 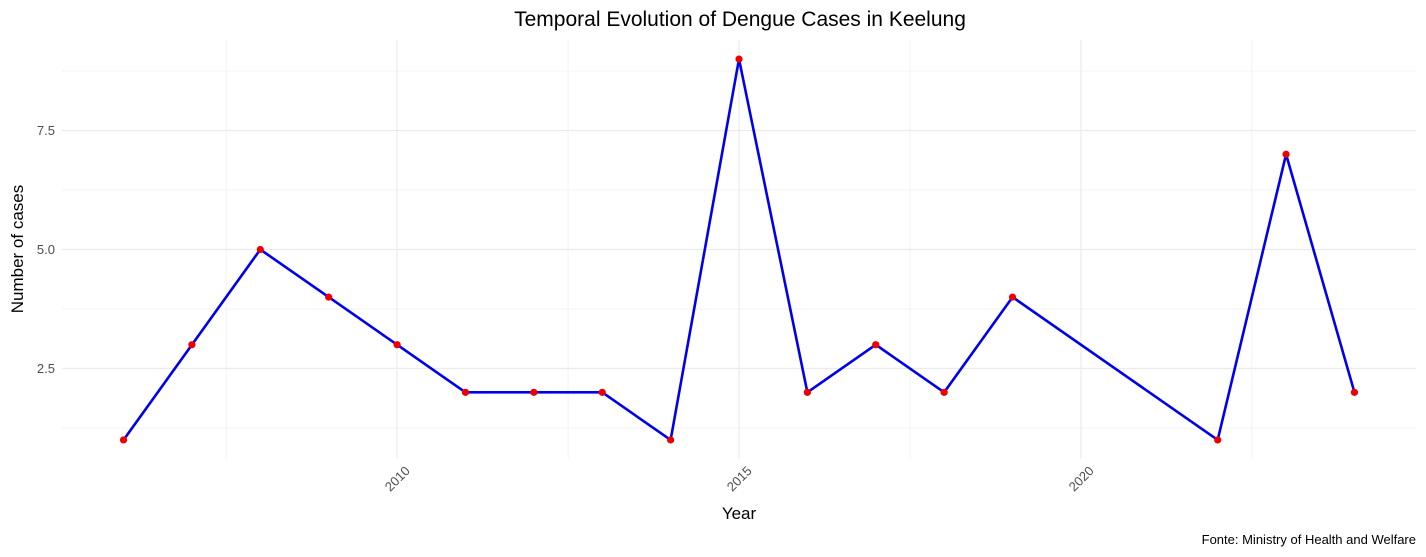 I want to click on x-axis-title: Year, so click(x=739, y=513).